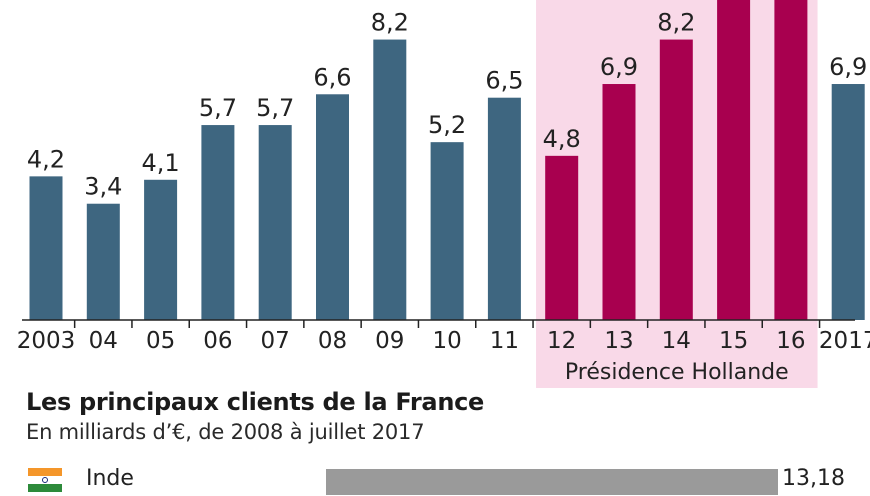 This screenshot has height=496, width=870. I want to click on tick-label-06: 06, so click(217, 341).